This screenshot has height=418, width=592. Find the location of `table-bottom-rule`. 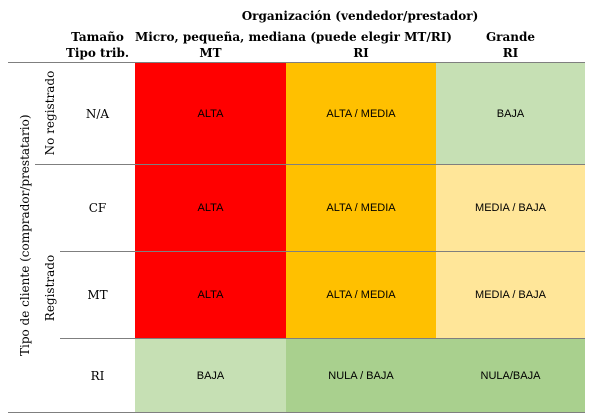

table-bottom-rule is located at coordinates (296, 412).